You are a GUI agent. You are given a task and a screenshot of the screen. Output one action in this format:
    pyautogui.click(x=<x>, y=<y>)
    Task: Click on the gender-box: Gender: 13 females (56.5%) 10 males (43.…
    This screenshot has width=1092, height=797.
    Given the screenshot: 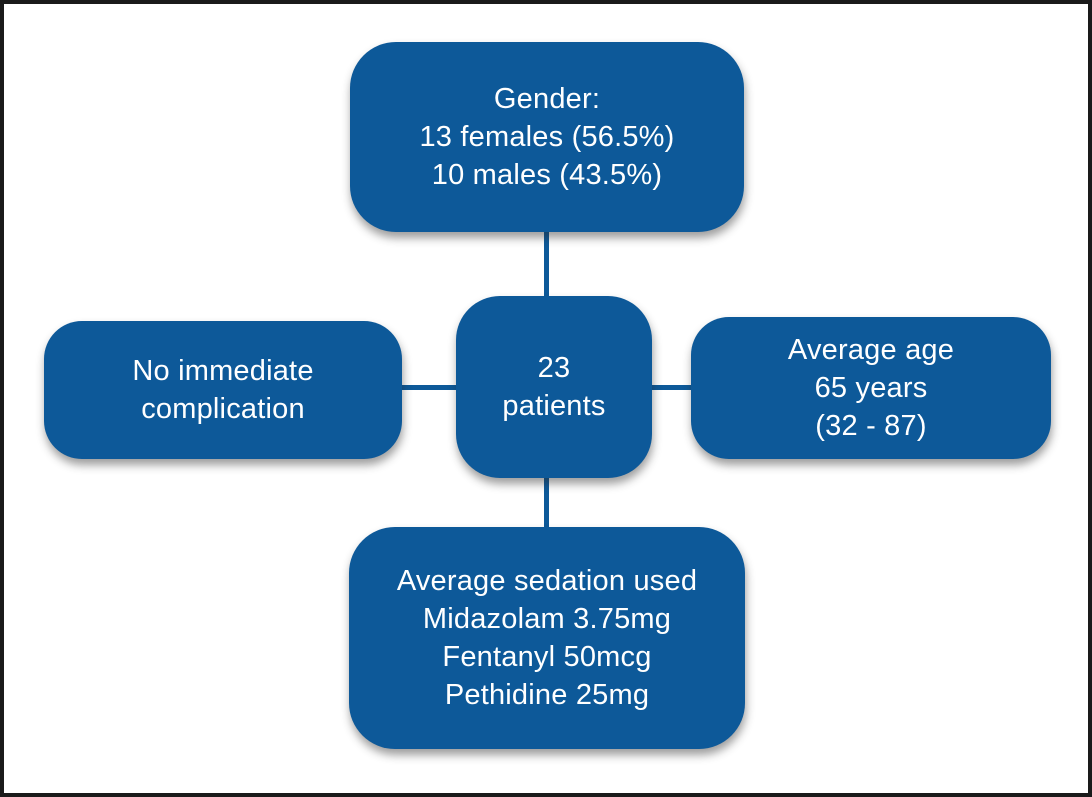 What is the action you would take?
    pyautogui.click(x=547, y=137)
    